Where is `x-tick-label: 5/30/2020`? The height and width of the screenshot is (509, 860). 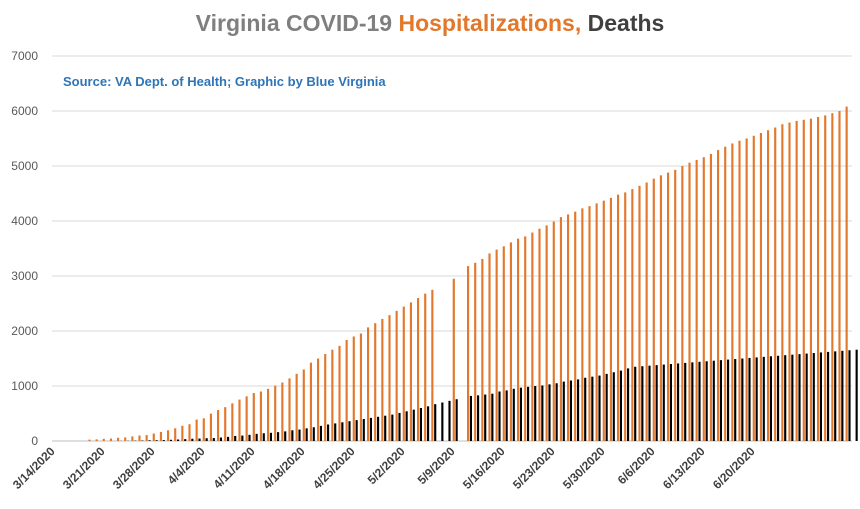 x-tick-label: 5/30/2020 is located at coordinates (584, 468).